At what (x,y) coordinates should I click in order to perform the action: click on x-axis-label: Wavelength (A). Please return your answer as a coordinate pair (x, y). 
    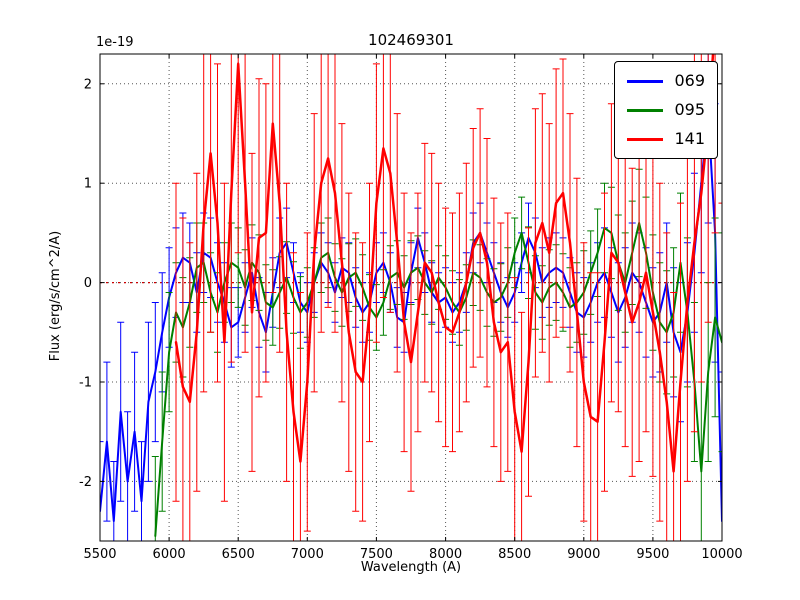
    Looking at the image, I should click on (411, 567).